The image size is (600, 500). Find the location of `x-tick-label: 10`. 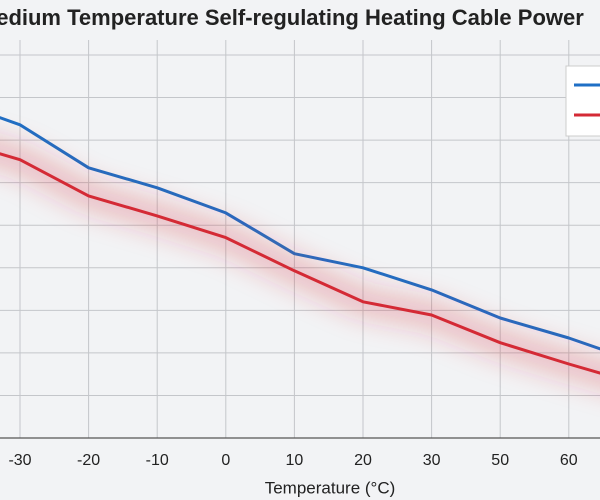

x-tick-label: 10 is located at coordinates (295, 460).